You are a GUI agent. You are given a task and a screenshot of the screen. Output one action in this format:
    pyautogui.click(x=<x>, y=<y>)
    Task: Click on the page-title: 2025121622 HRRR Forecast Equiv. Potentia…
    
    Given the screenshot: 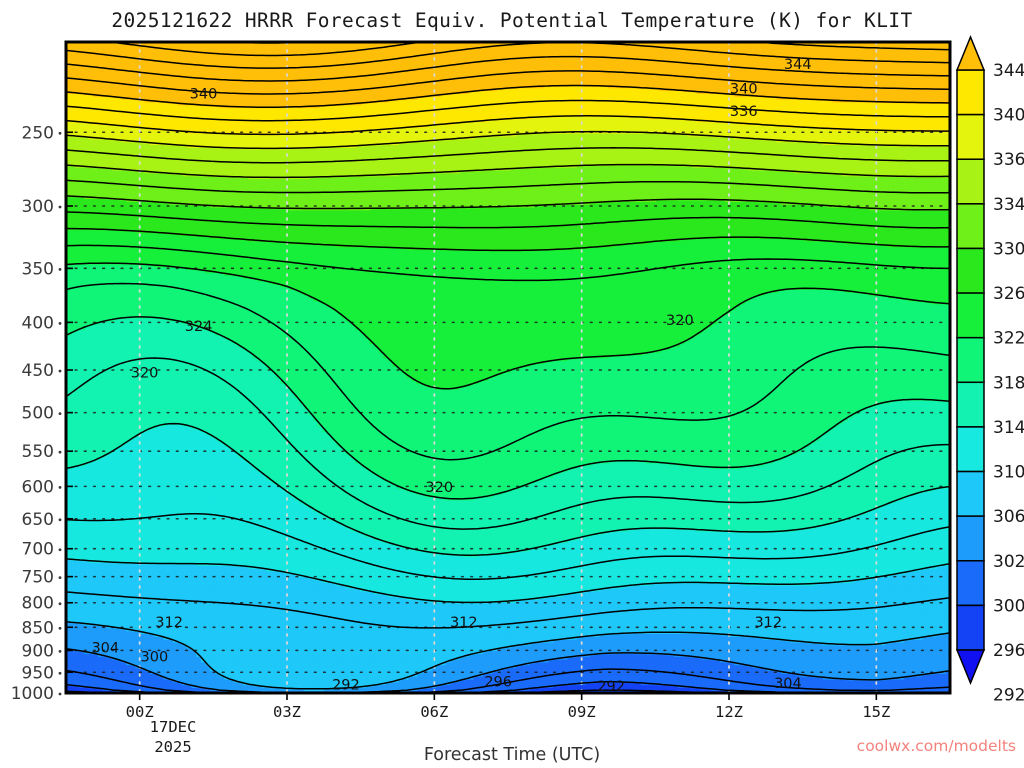 What is the action you would take?
    pyautogui.click(x=511, y=20)
    